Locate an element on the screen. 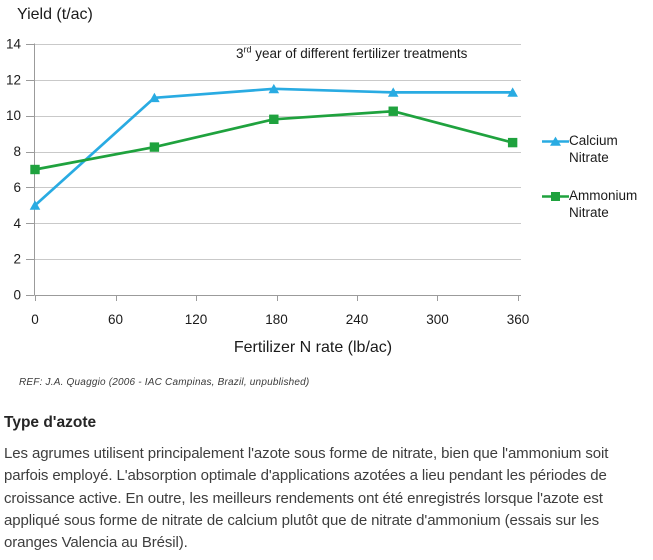 The width and height of the screenshot is (653, 560). x-tick-label-300: 300 is located at coordinates (437, 319).